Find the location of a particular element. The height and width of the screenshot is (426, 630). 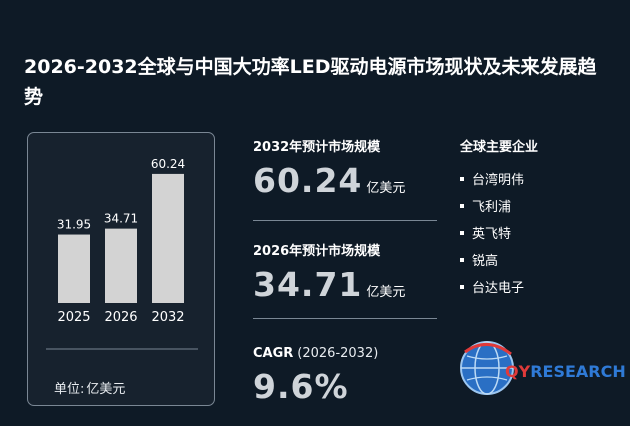

bar-chart: 31.95 2025 34.71 2026 60.24 2032 is located at coordinates (122, 253).